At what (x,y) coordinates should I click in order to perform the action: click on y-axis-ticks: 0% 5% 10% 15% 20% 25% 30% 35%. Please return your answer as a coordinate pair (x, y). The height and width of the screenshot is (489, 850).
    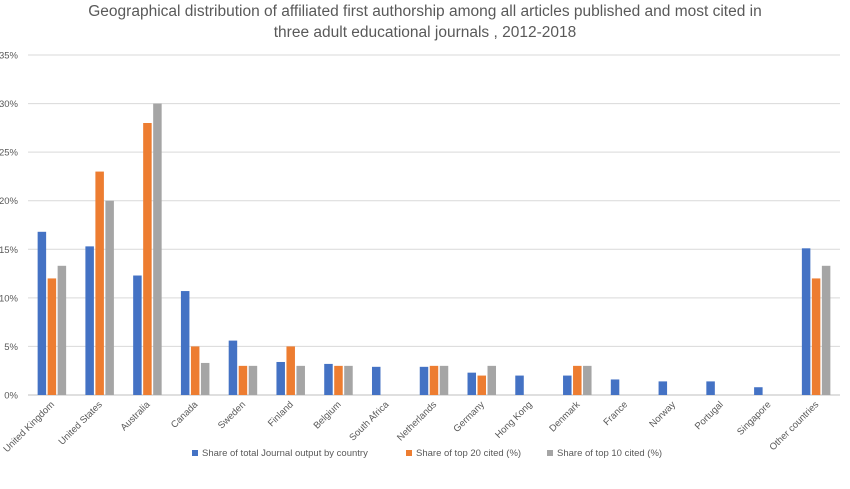
    Looking at the image, I should click on (9, 226).